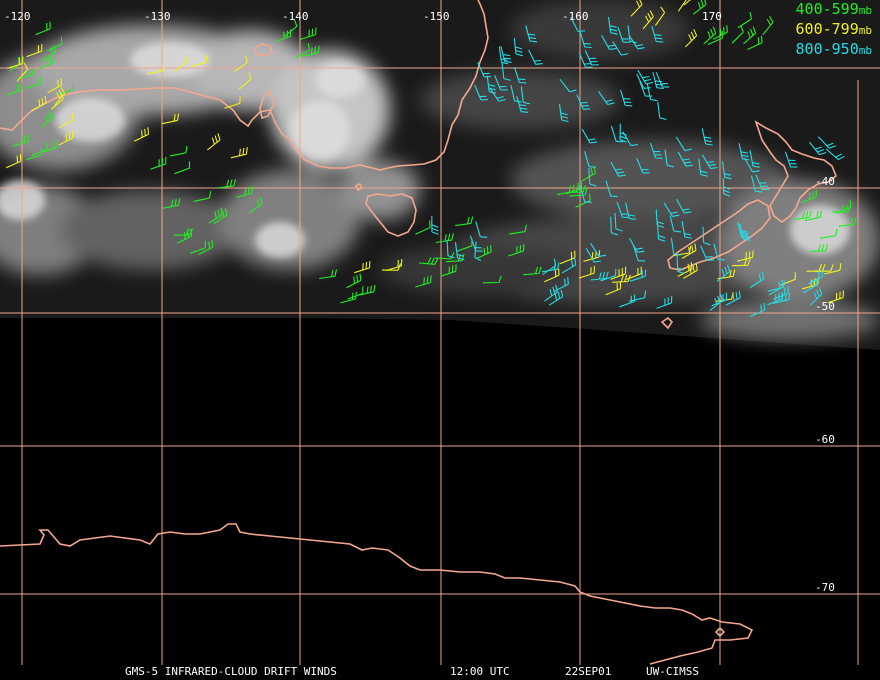  Describe the element at coordinates (827, 9) in the screenshot. I see `legend-range: 400-599` at that location.